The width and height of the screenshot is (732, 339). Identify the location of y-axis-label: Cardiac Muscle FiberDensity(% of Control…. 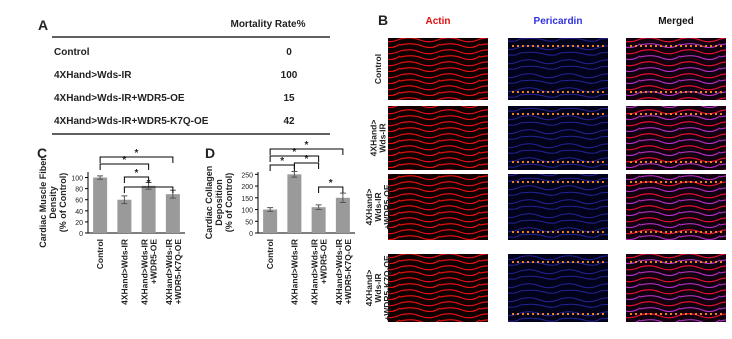
(53, 202).